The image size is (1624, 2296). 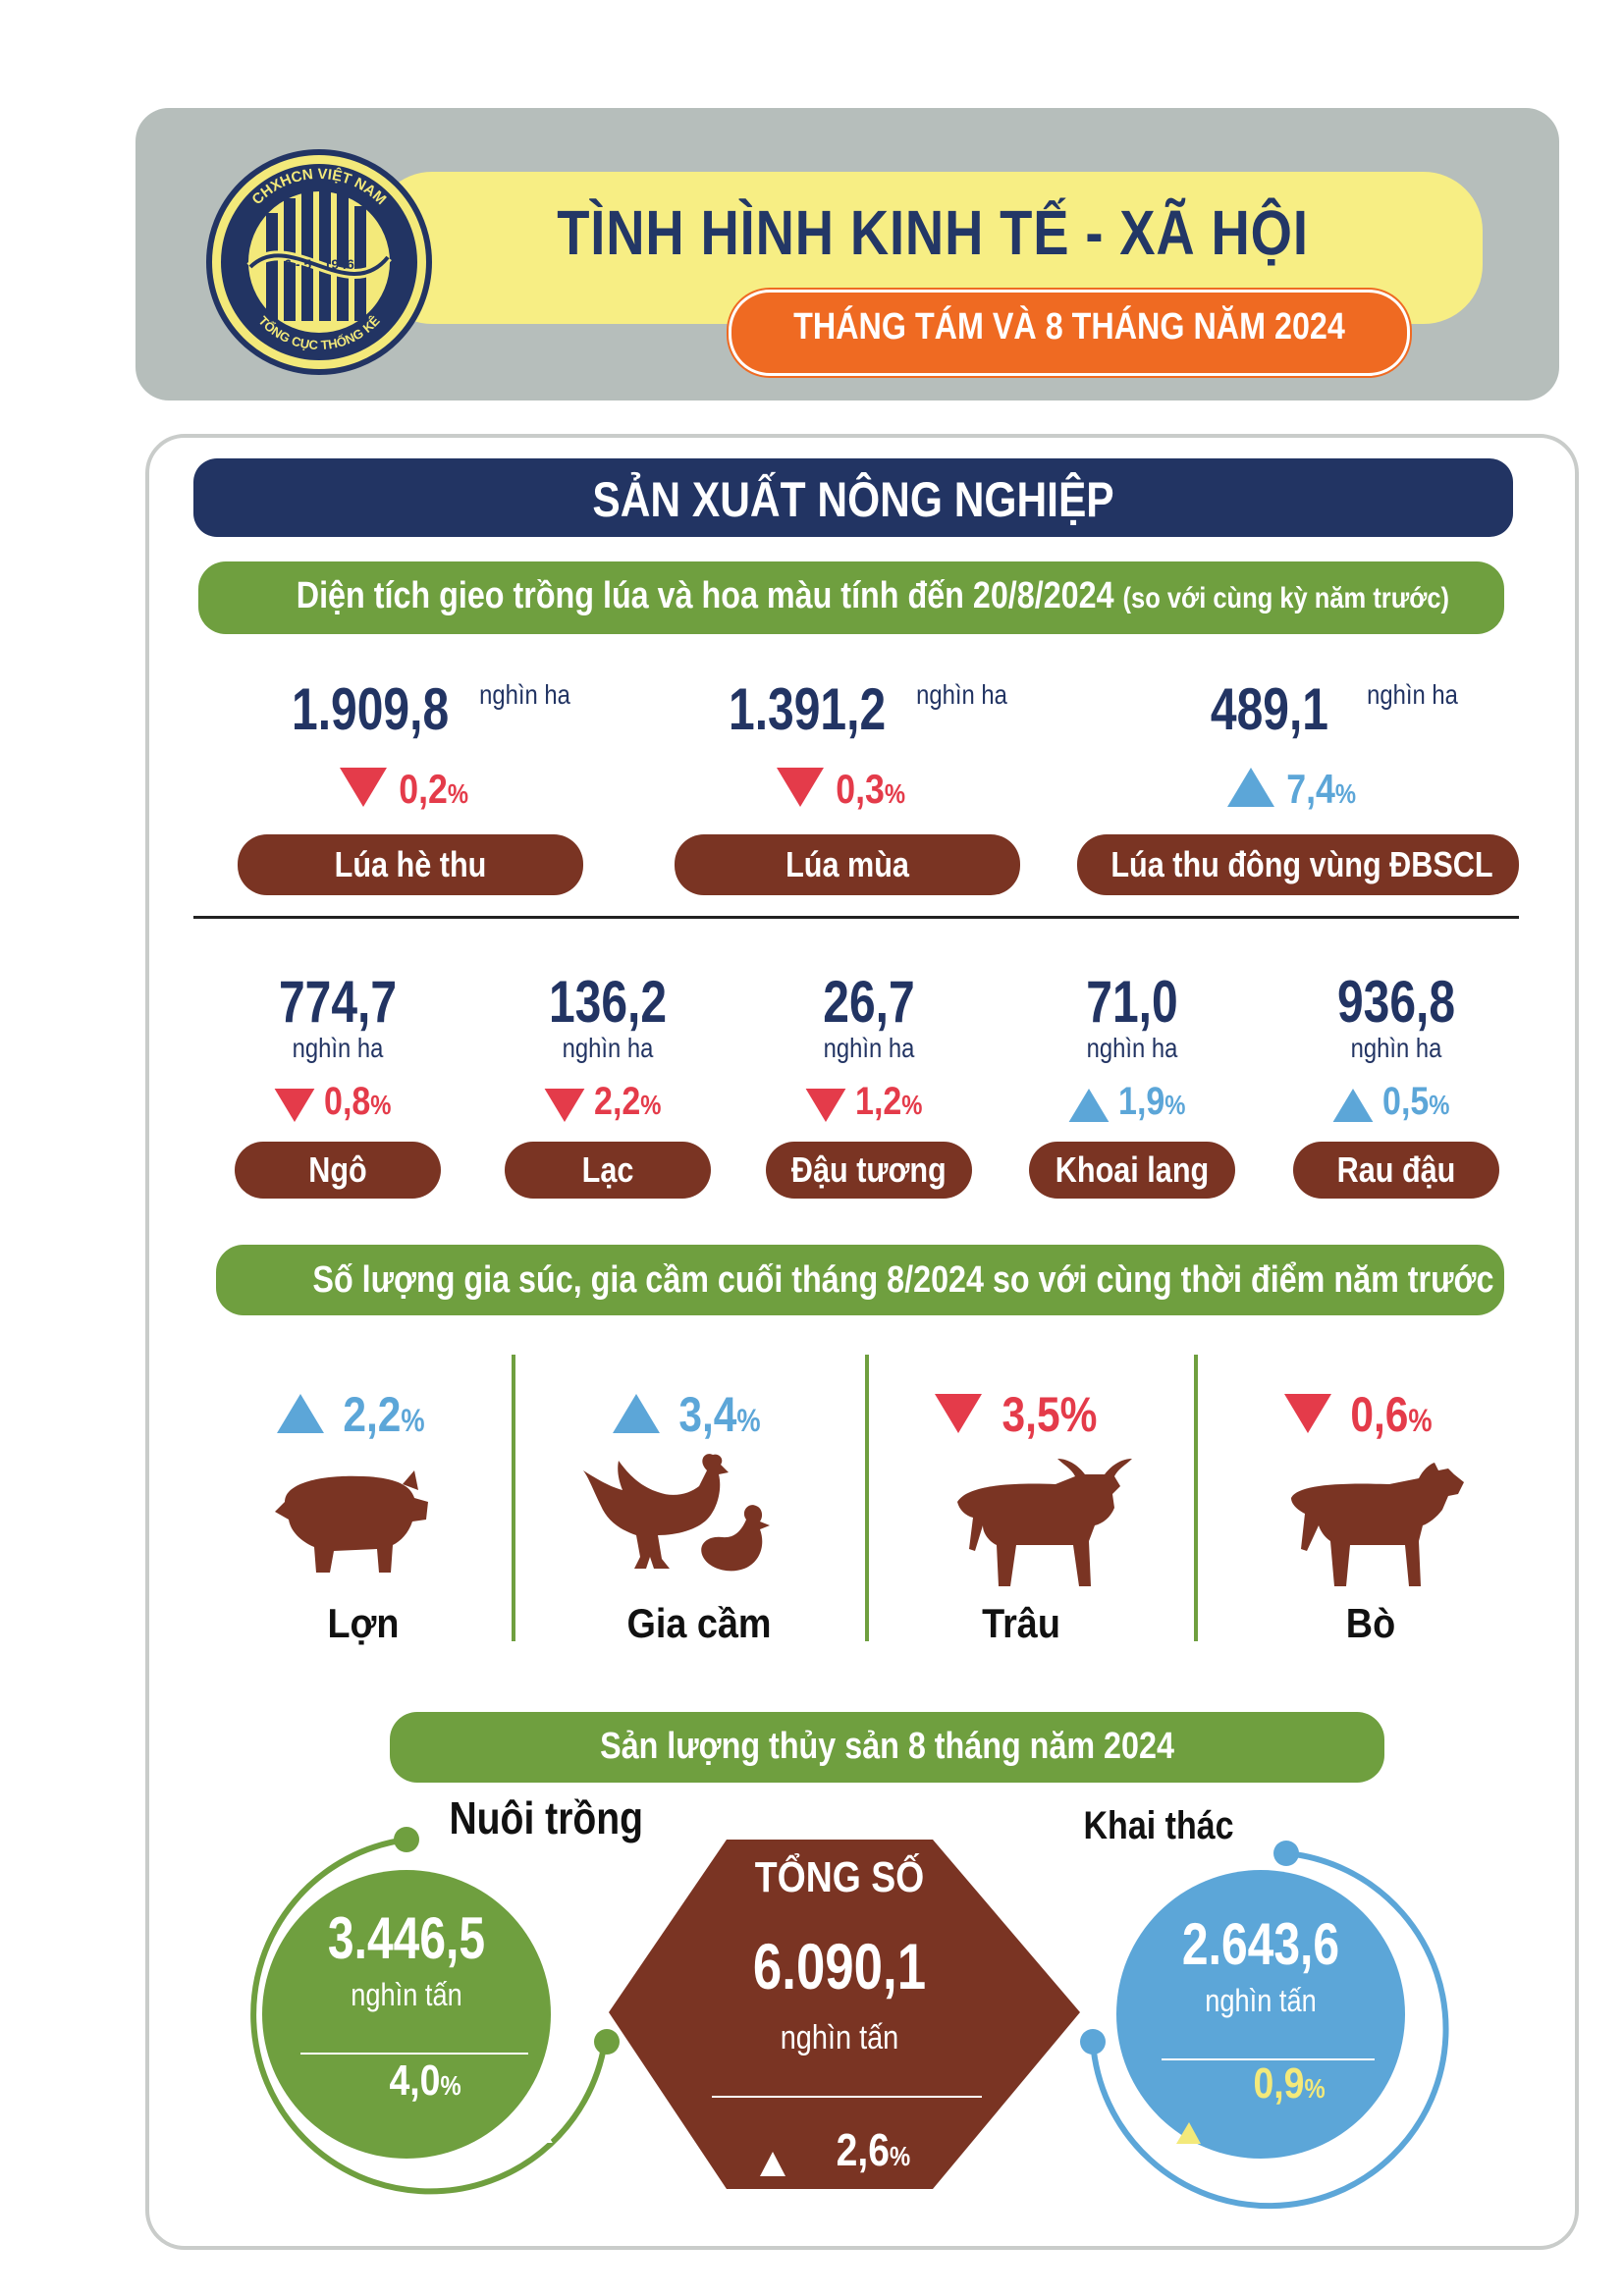 What do you see at coordinates (337, 1169) in the screenshot?
I see `crop-label: Ngô` at bounding box center [337, 1169].